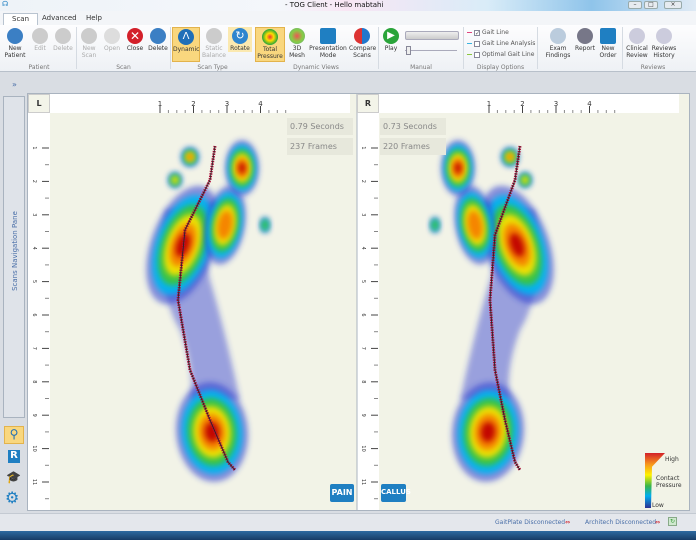  What do you see at coordinates (297, 36) in the screenshot?
I see `3d-mesh-icon` at bounding box center [297, 36].